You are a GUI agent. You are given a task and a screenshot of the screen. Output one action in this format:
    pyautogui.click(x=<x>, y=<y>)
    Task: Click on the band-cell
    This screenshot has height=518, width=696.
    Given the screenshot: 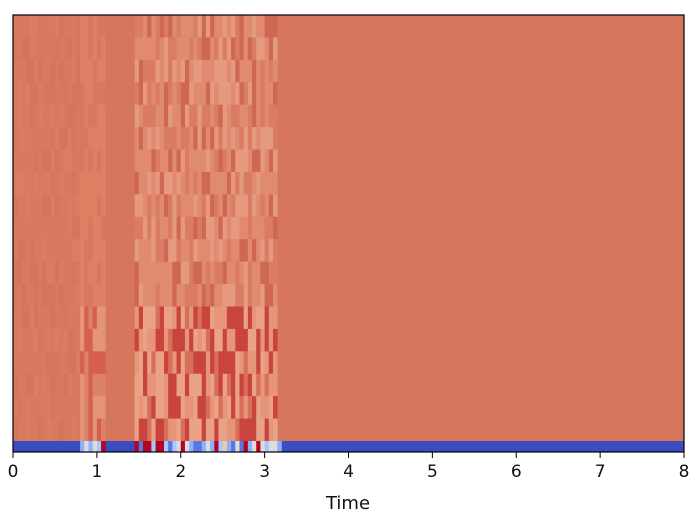 What is the action you would take?
    pyautogui.click(x=187, y=446)
    